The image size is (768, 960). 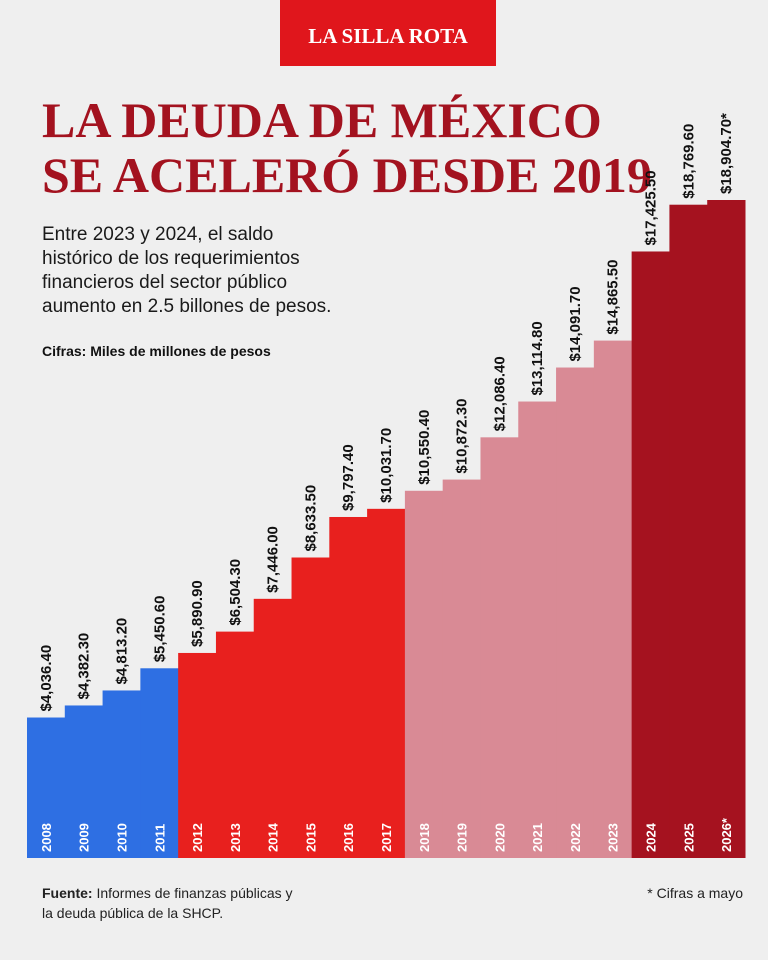 I want to click on value-label: $9,797.40, so click(x=348, y=477).